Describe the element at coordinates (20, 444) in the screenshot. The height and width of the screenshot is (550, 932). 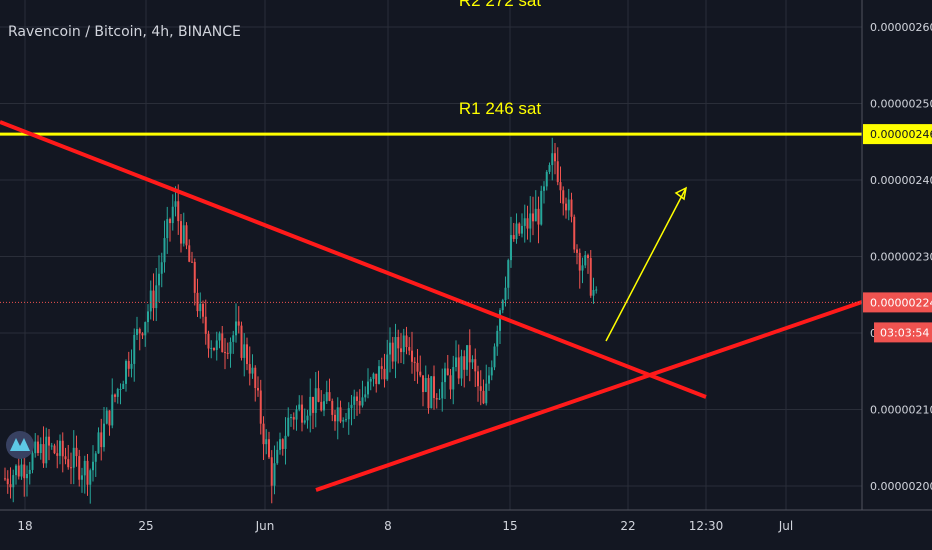
I see `ravencoin-logo-mark` at that location.